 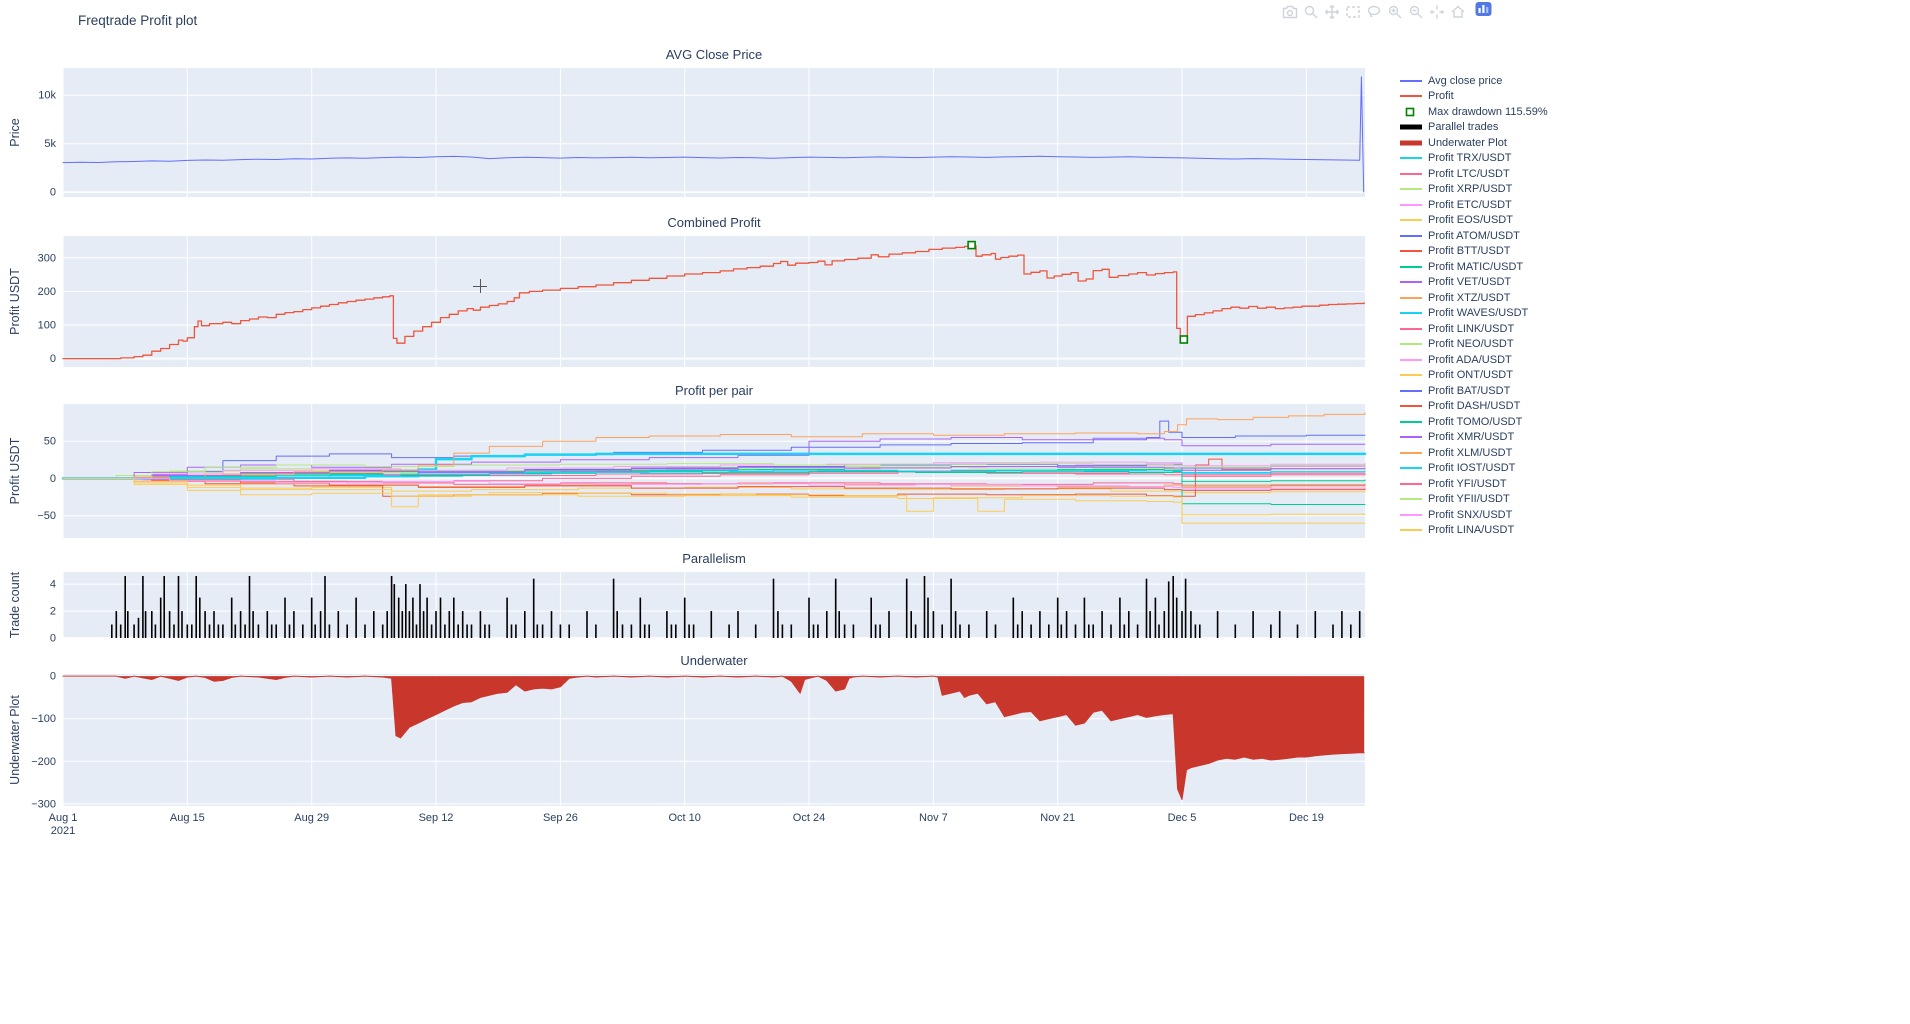 What do you see at coordinates (1290, 12) in the screenshot?
I see `camera-icon` at bounding box center [1290, 12].